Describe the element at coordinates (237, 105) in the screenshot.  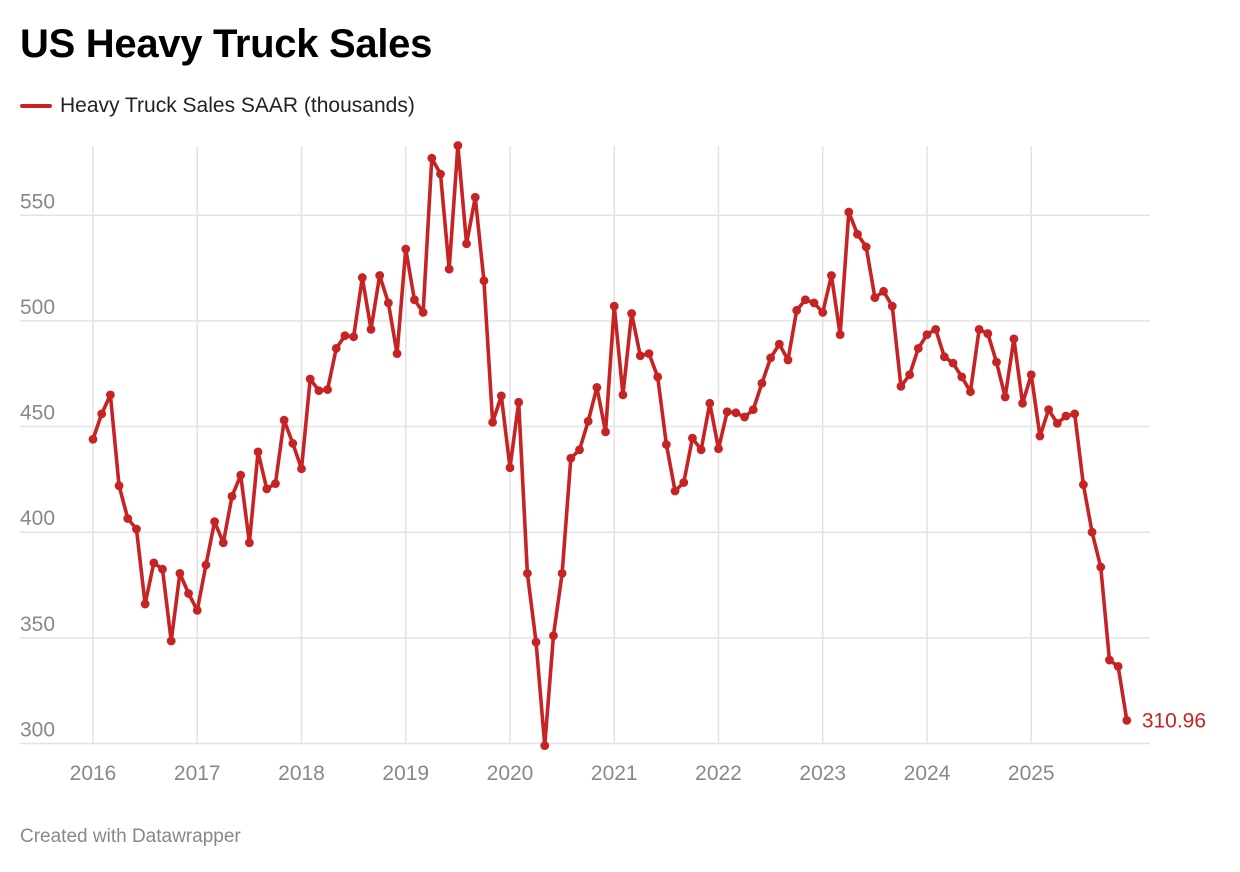
I see `legend-label: Heavy Truck Sales SAAR (thousands)` at that location.